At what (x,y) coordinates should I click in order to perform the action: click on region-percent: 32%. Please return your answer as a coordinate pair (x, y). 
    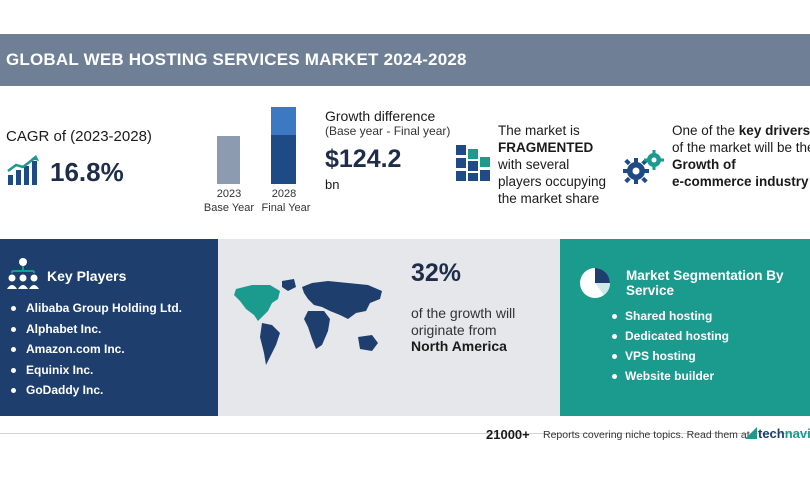
    Looking at the image, I should click on (436, 273).